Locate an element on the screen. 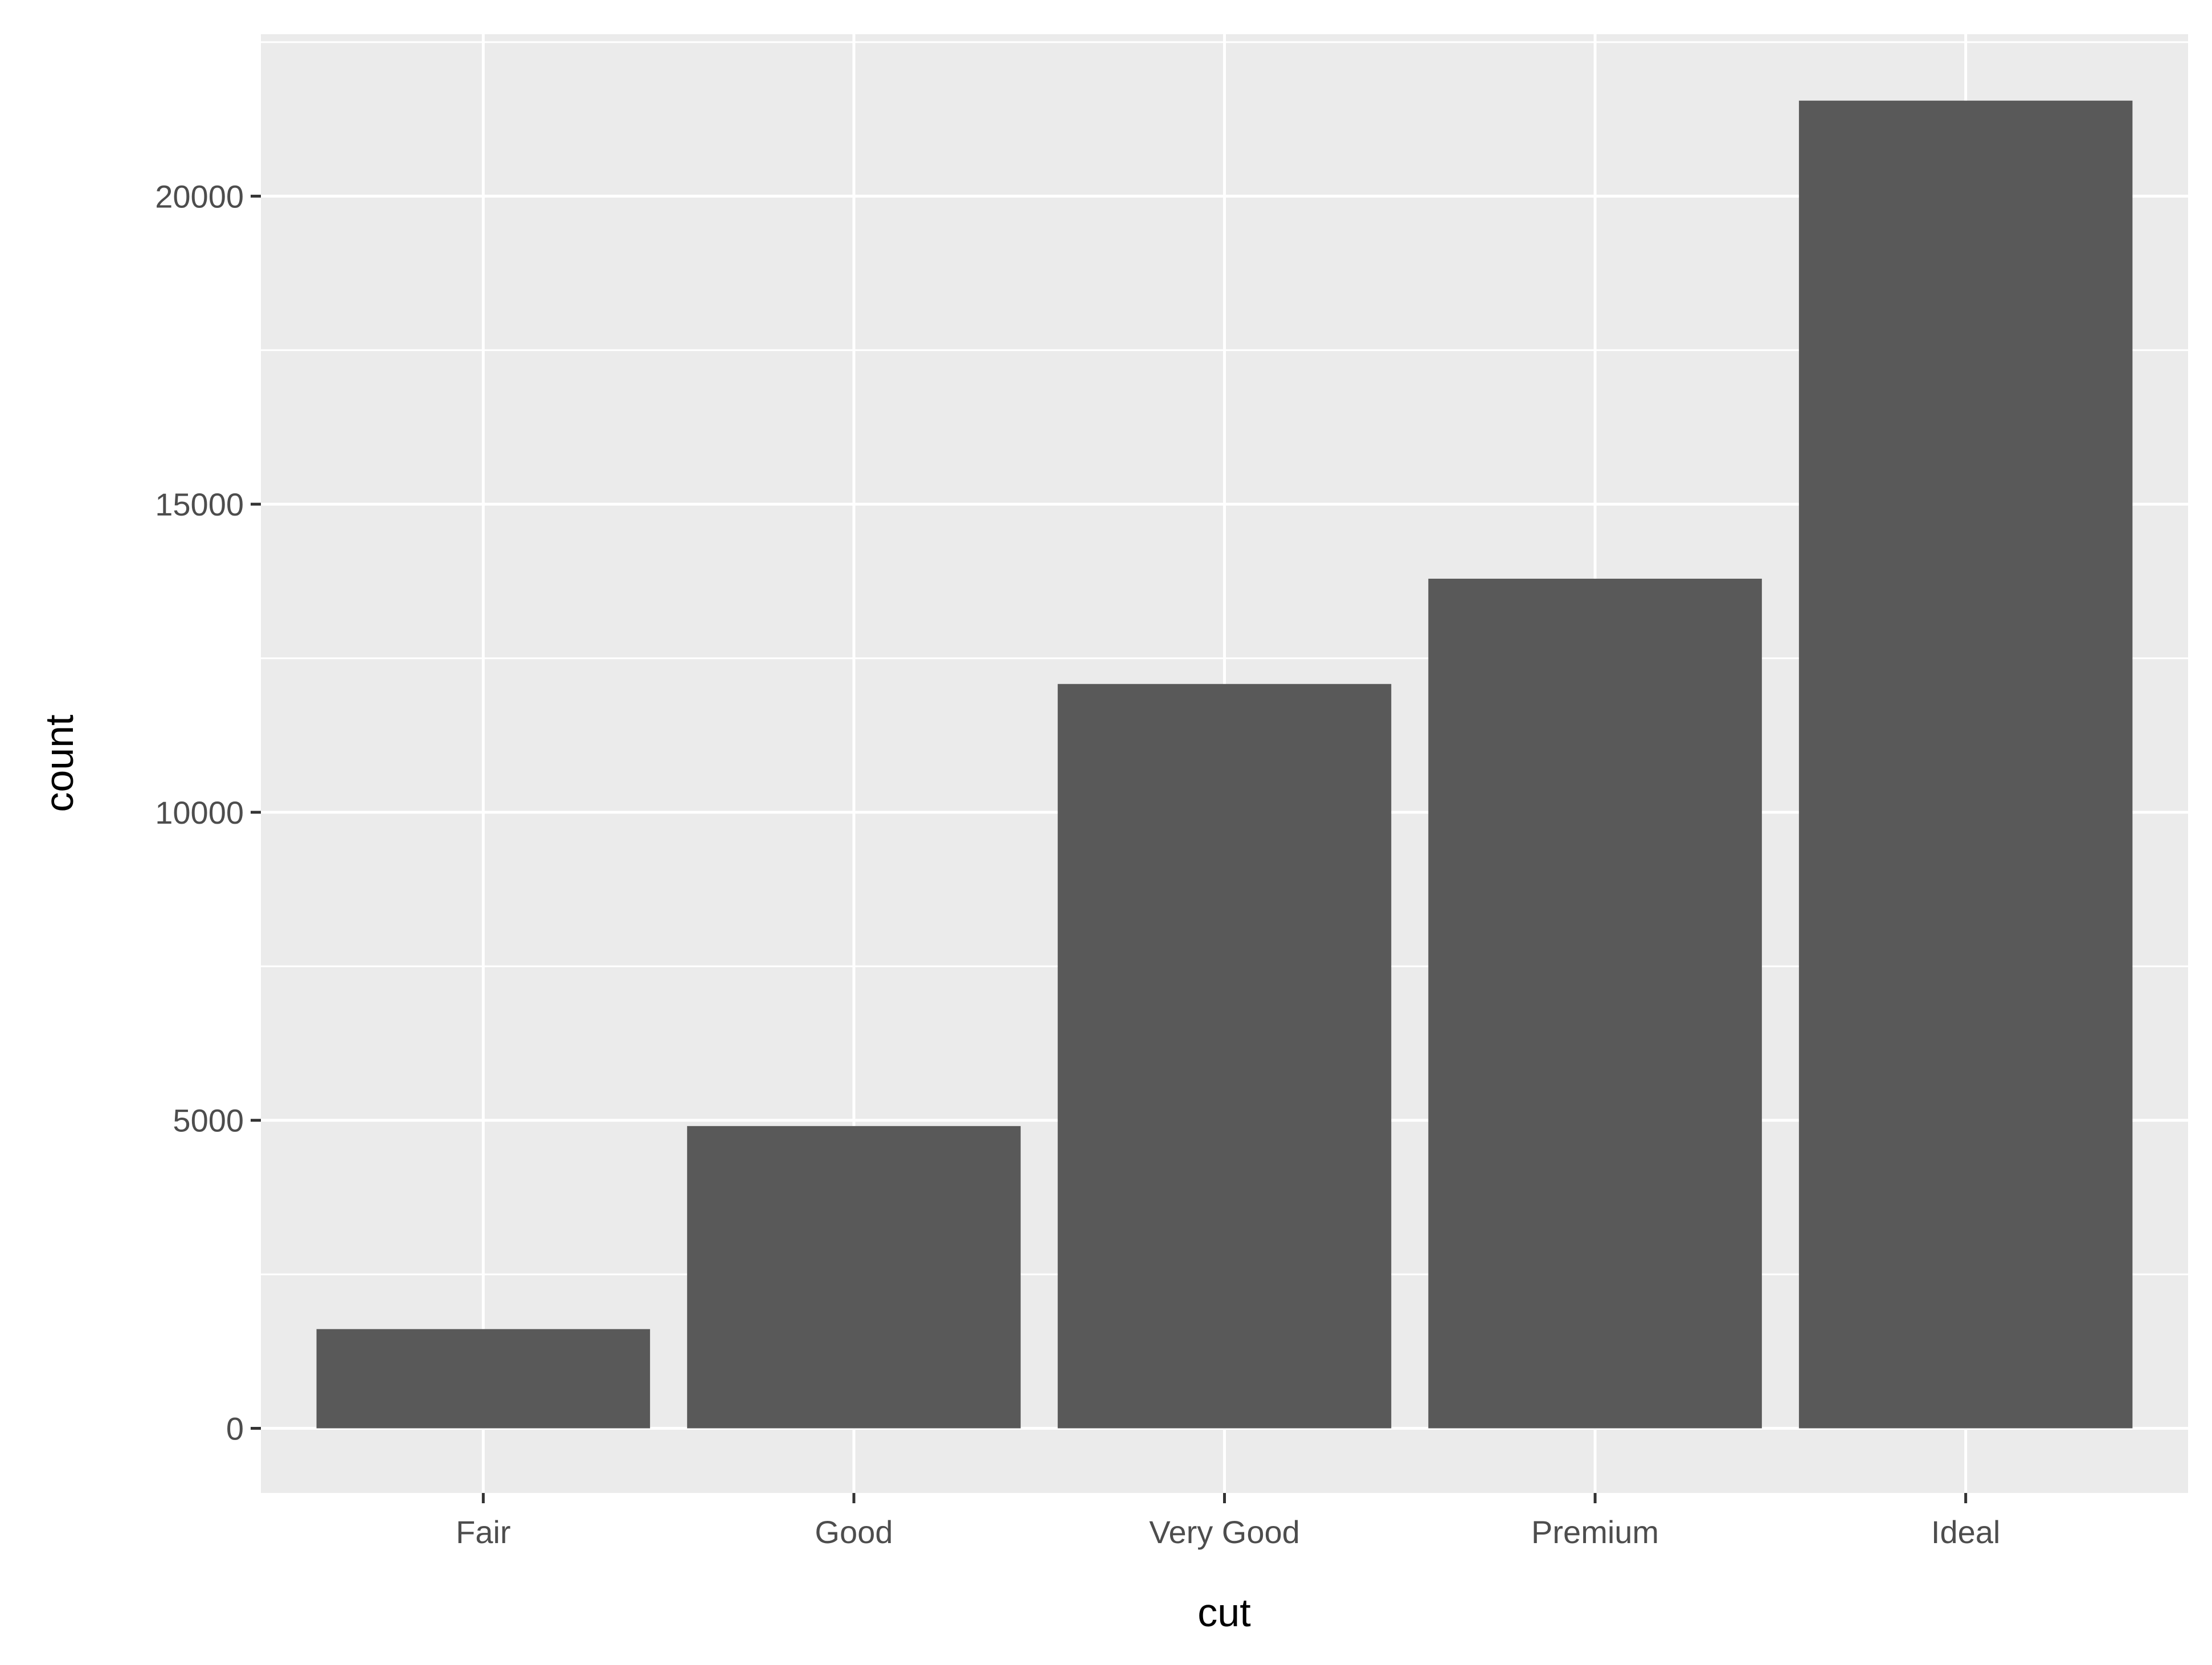 This screenshot has width=2212, height=1665. y-tick-label: 0 is located at coordinates (235, 1428).